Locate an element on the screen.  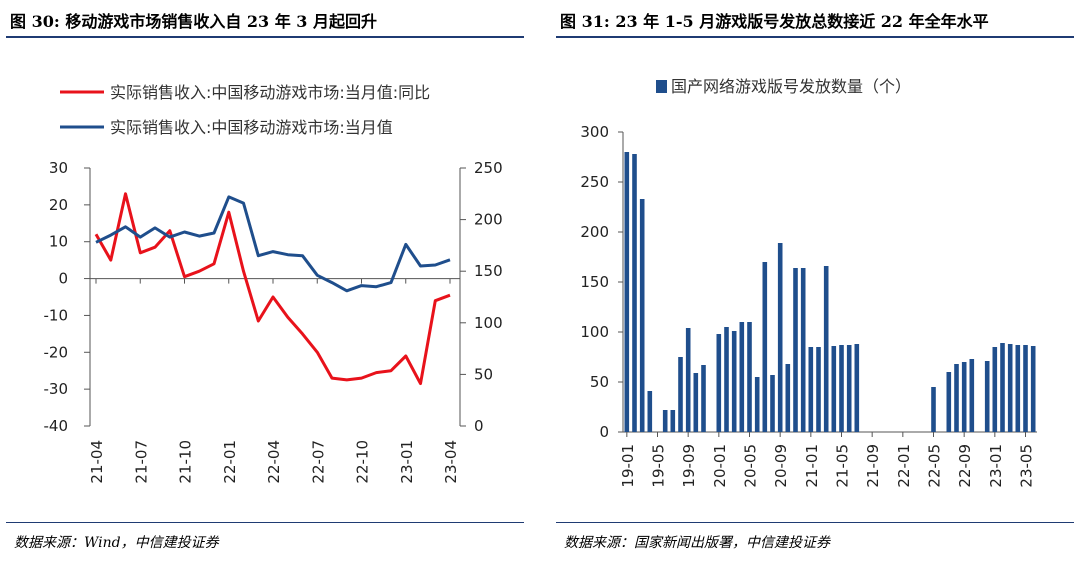
right-bottom-rule is located at coordinates (815, 522).